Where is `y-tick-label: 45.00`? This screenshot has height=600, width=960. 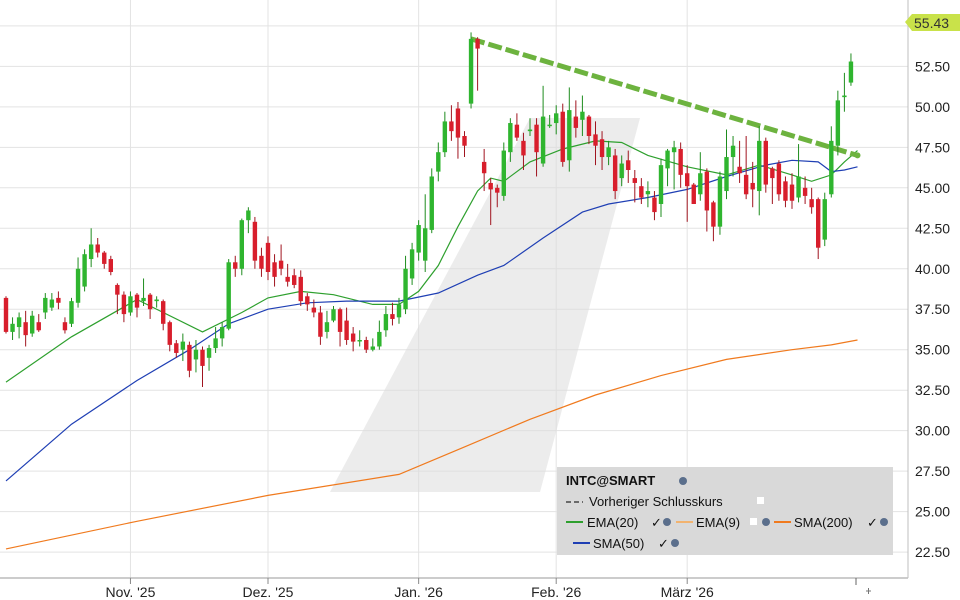 y-tick-label: 45.00 is located at coordinates (932, 188).